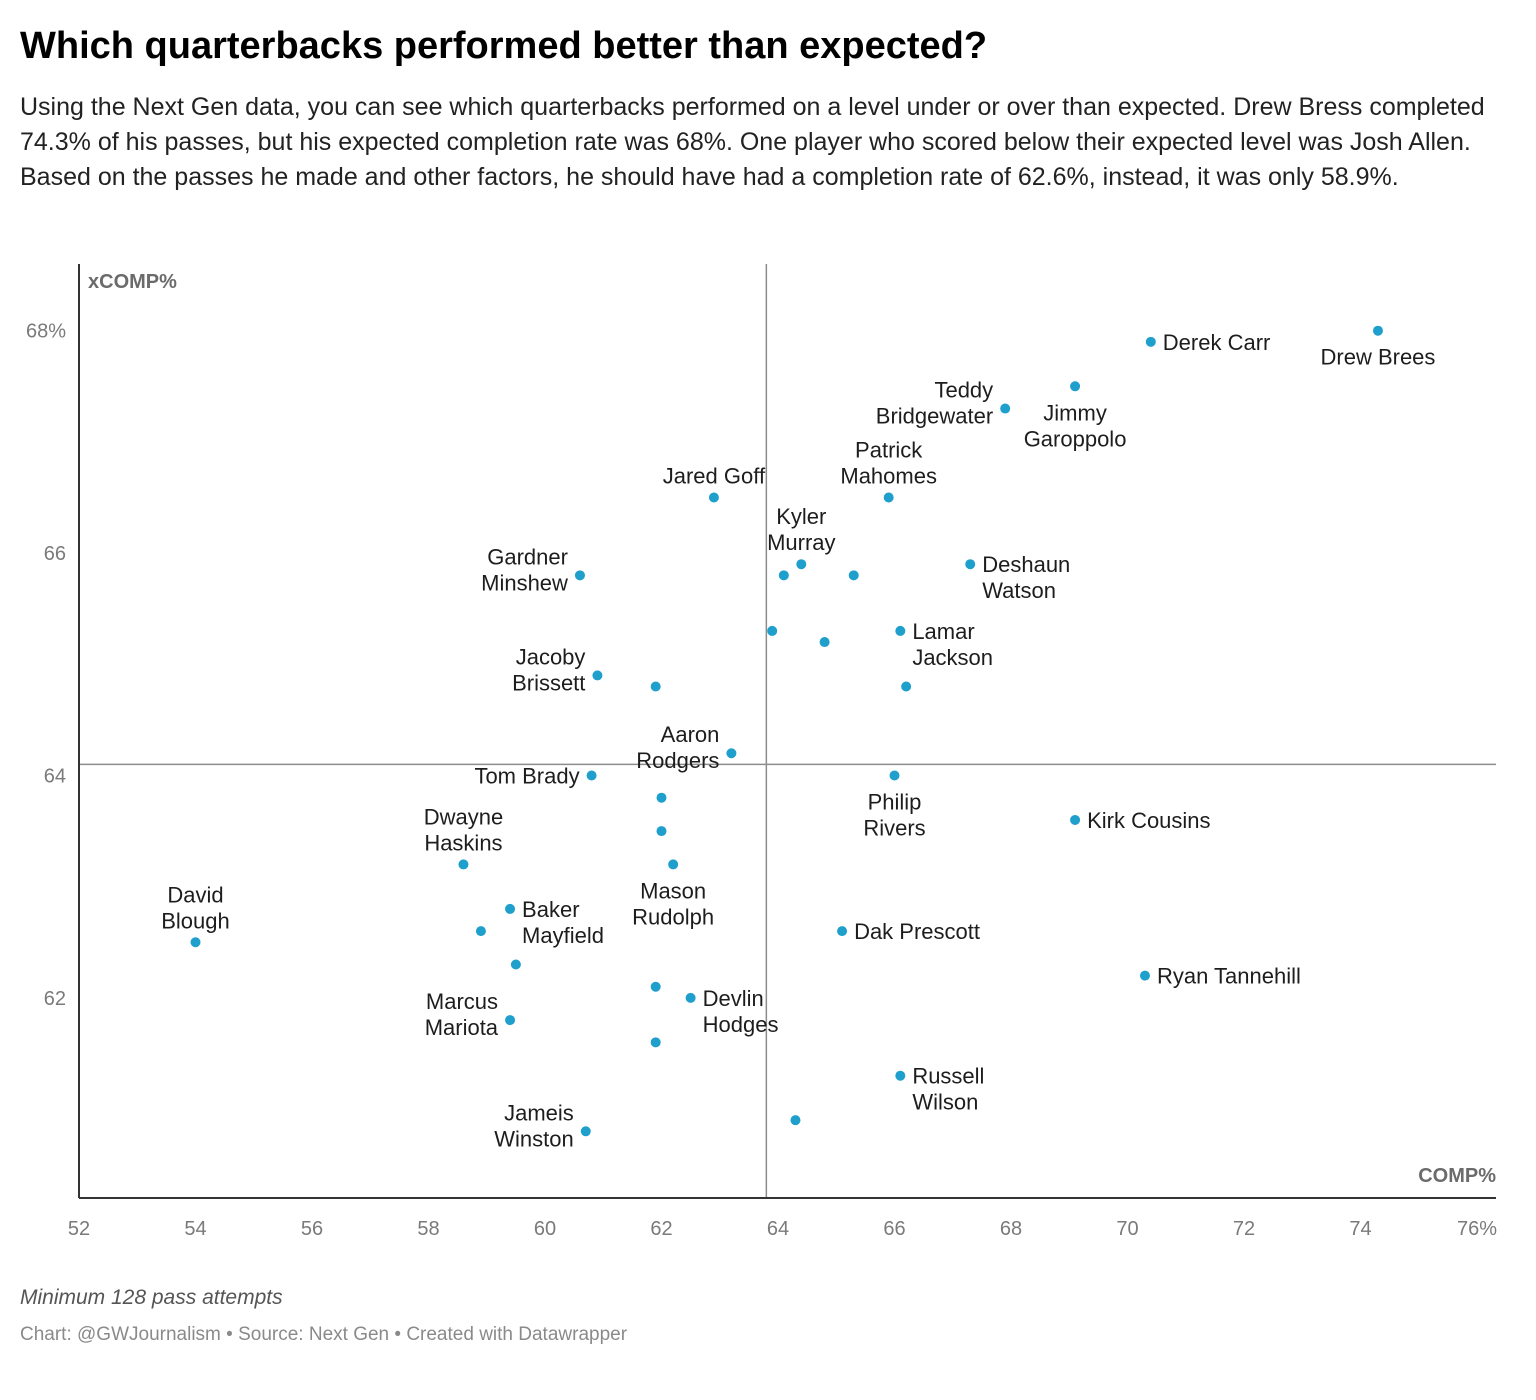 The image size is (1536, 1400). Describe the element at coordinates (550, 909) in the screenshot. I see `point-label-line: Baker` at that location.